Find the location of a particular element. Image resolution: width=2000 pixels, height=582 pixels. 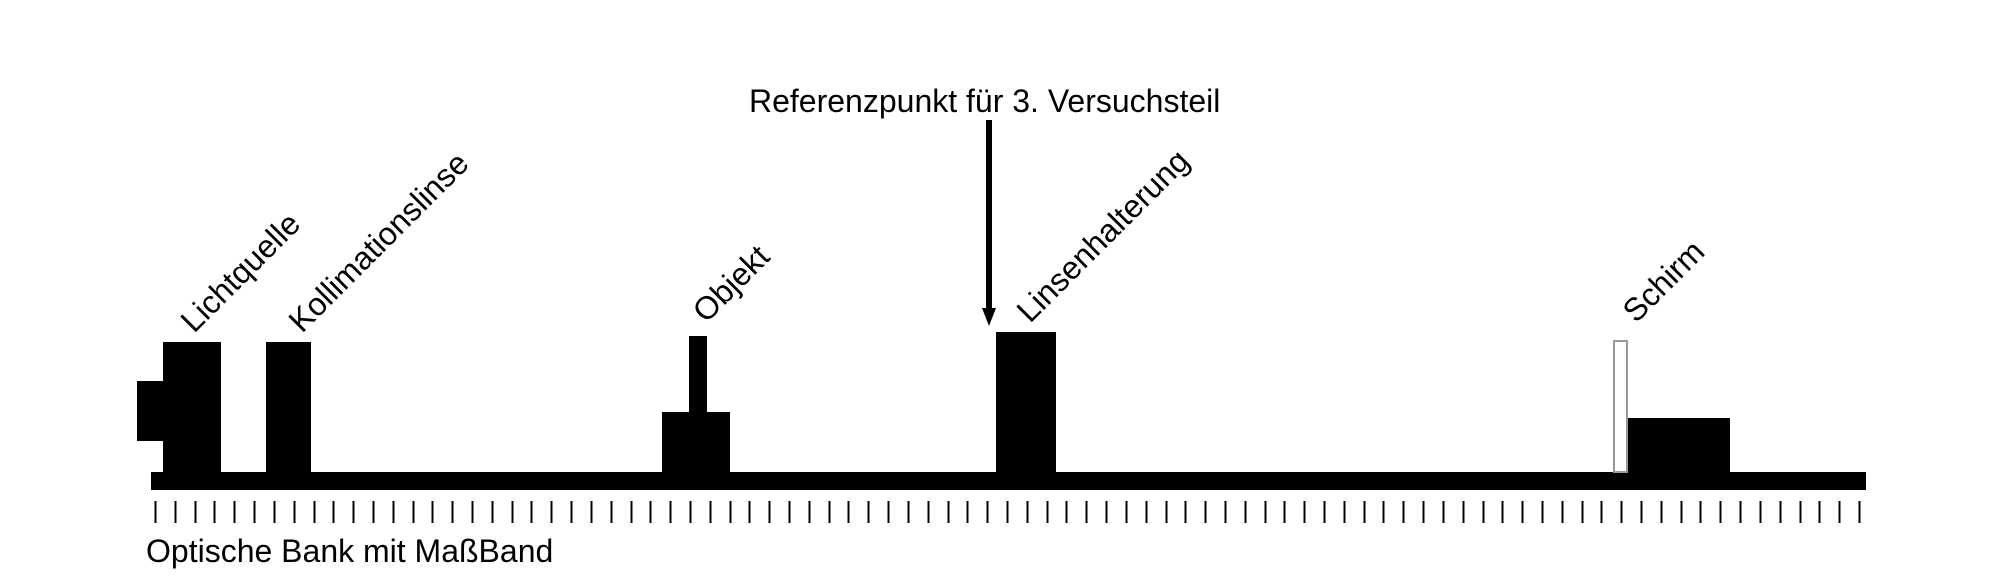

object-holder-base is located at coordinates (696, 442).